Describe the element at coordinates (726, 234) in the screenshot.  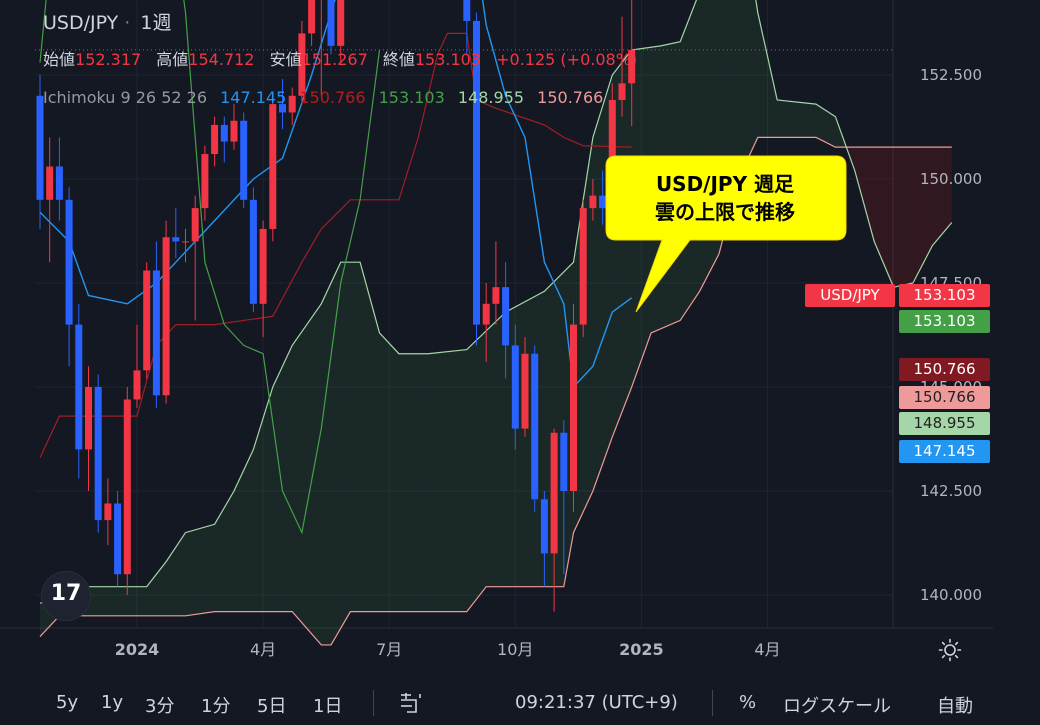
I see `callout-bubble` at that location.